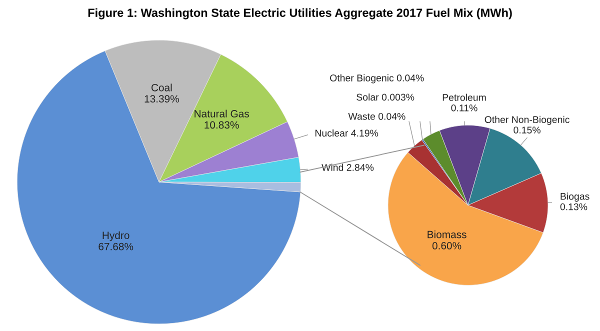 The height and width of the screenshot is (331, 600). Describe the element at coordinates (116, 236) in the screenshot. I see `slice-label: Hydro` at that location.